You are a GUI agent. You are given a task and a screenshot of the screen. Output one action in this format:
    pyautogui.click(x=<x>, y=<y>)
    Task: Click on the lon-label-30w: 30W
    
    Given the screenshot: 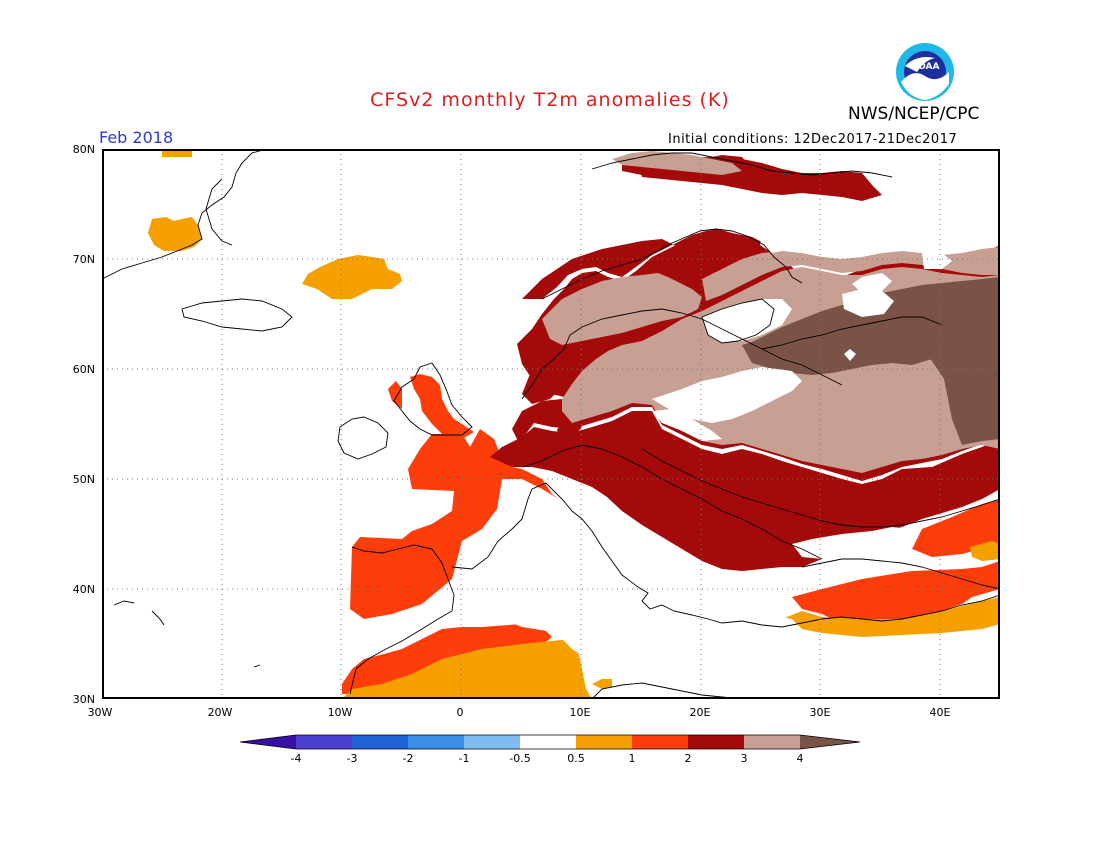 What is the action you would take?
    pyautogui.click(x=100, y=712)
    